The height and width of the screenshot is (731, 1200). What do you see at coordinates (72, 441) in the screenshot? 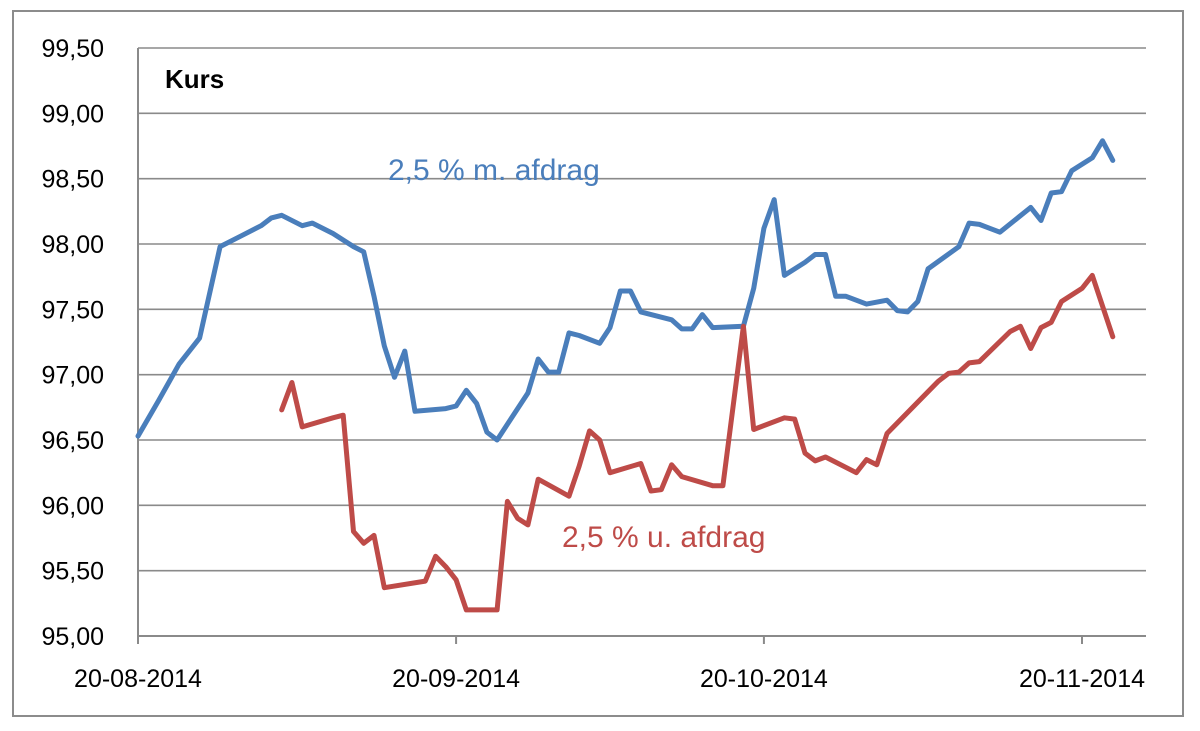
I see `y-tick-label: 96,50` at bounding box center [72, 441].